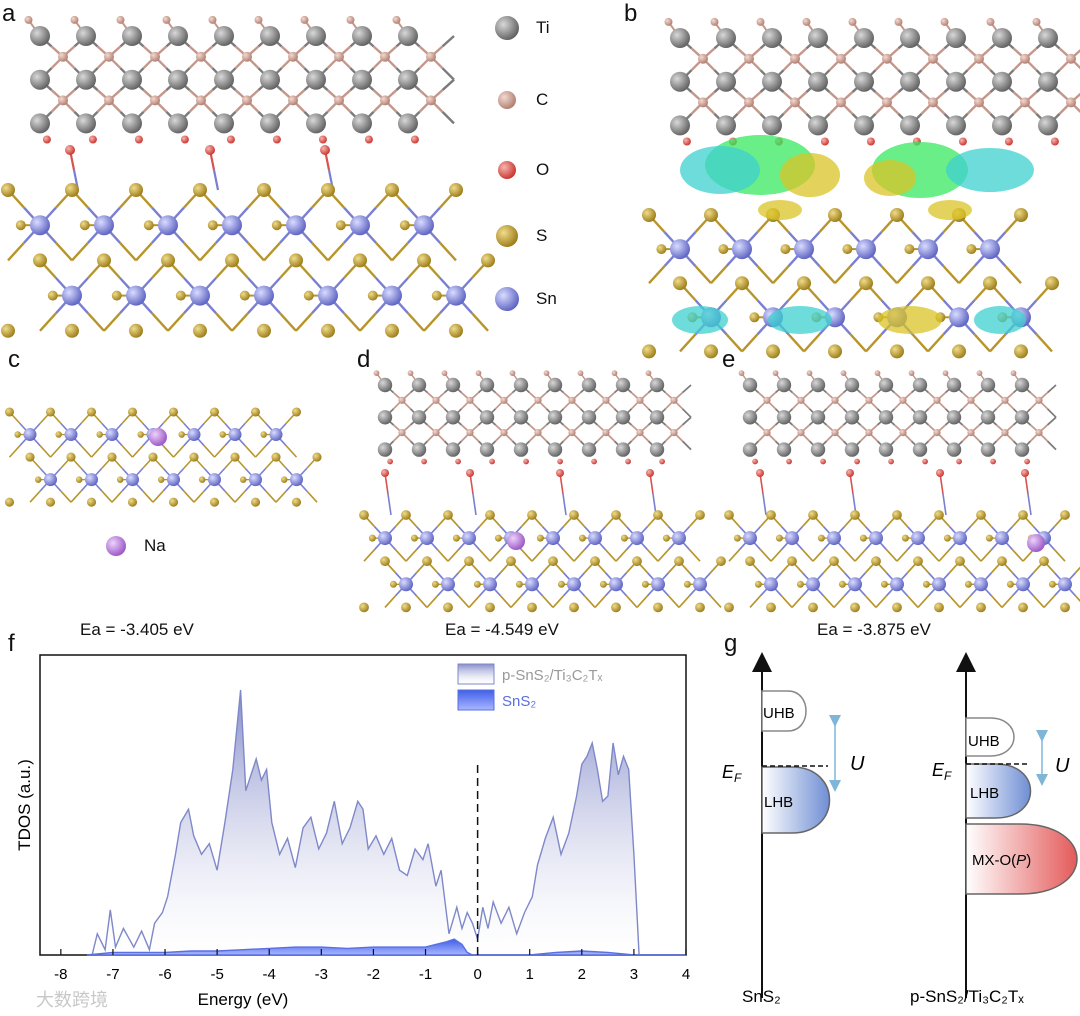 The height and width of the screenshot is (1016, 1080). I want to click on legend-s-ball, so click(507, 236).